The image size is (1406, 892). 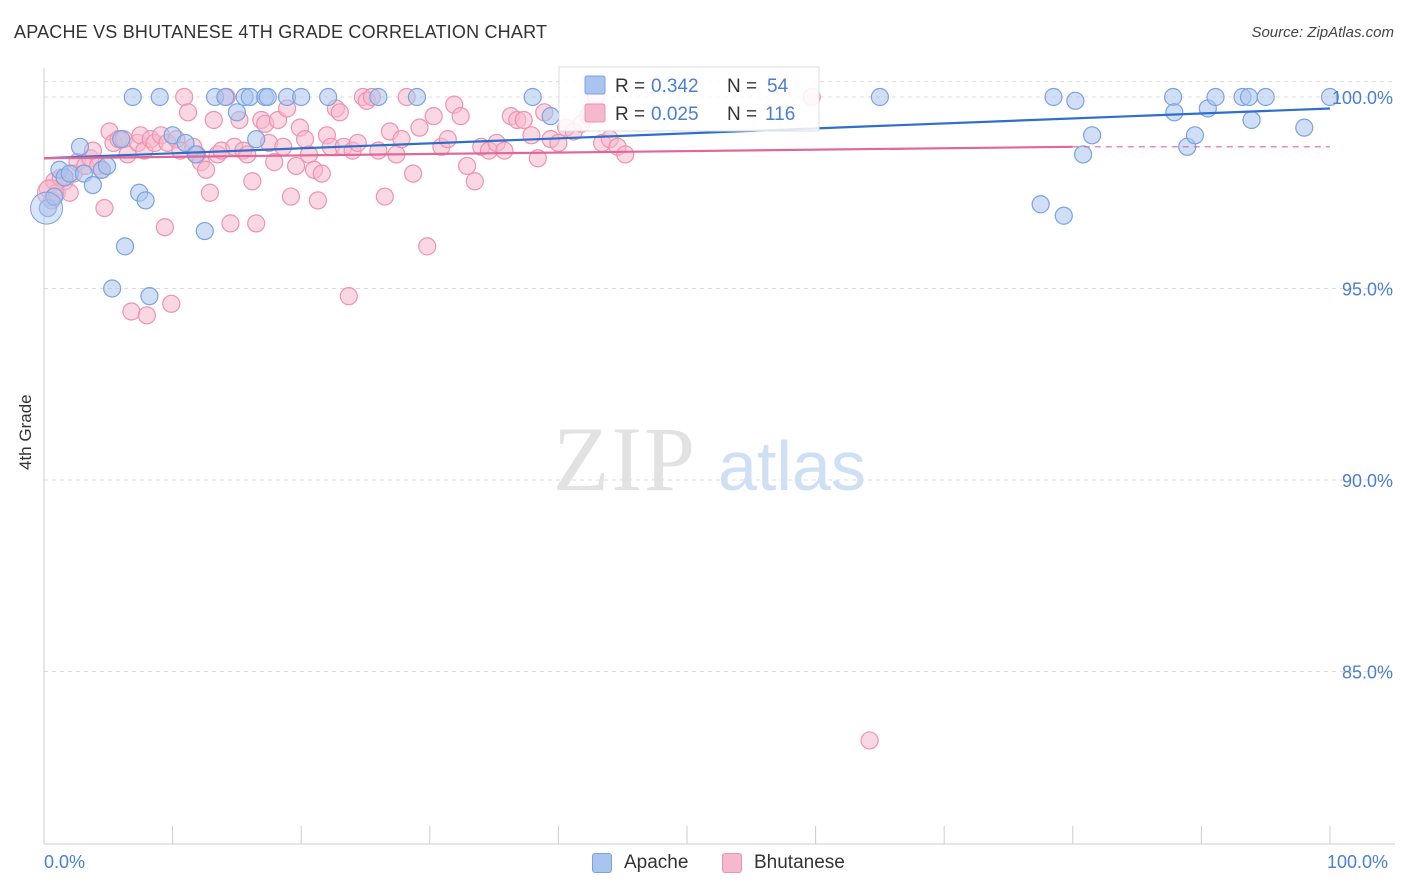 I want to click on apache-point-large, so click(x=47, y=208).